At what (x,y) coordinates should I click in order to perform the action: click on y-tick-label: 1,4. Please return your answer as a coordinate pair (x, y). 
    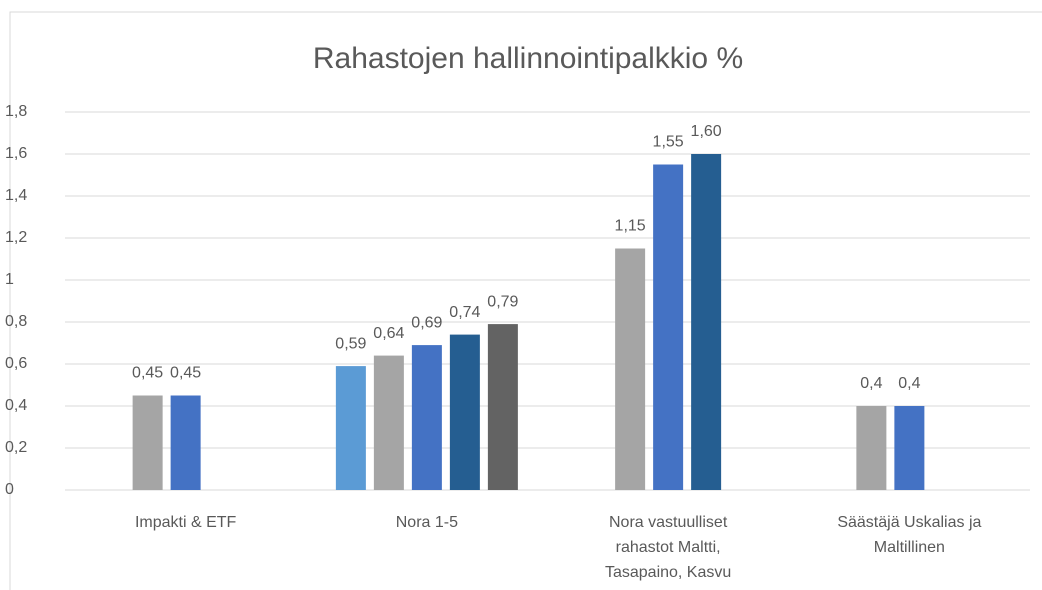
    Looking at the image, I should click on (16, 195).